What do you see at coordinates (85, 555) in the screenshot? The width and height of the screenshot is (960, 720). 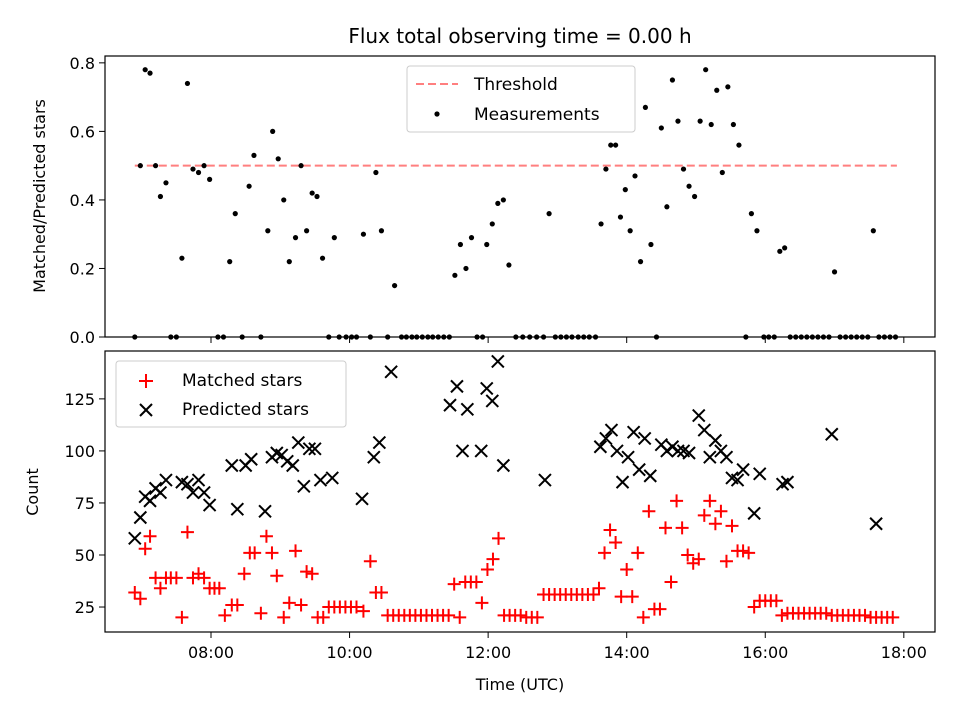 I see `bottom-y-tick-label: 50` at bounding box center [85, 555].